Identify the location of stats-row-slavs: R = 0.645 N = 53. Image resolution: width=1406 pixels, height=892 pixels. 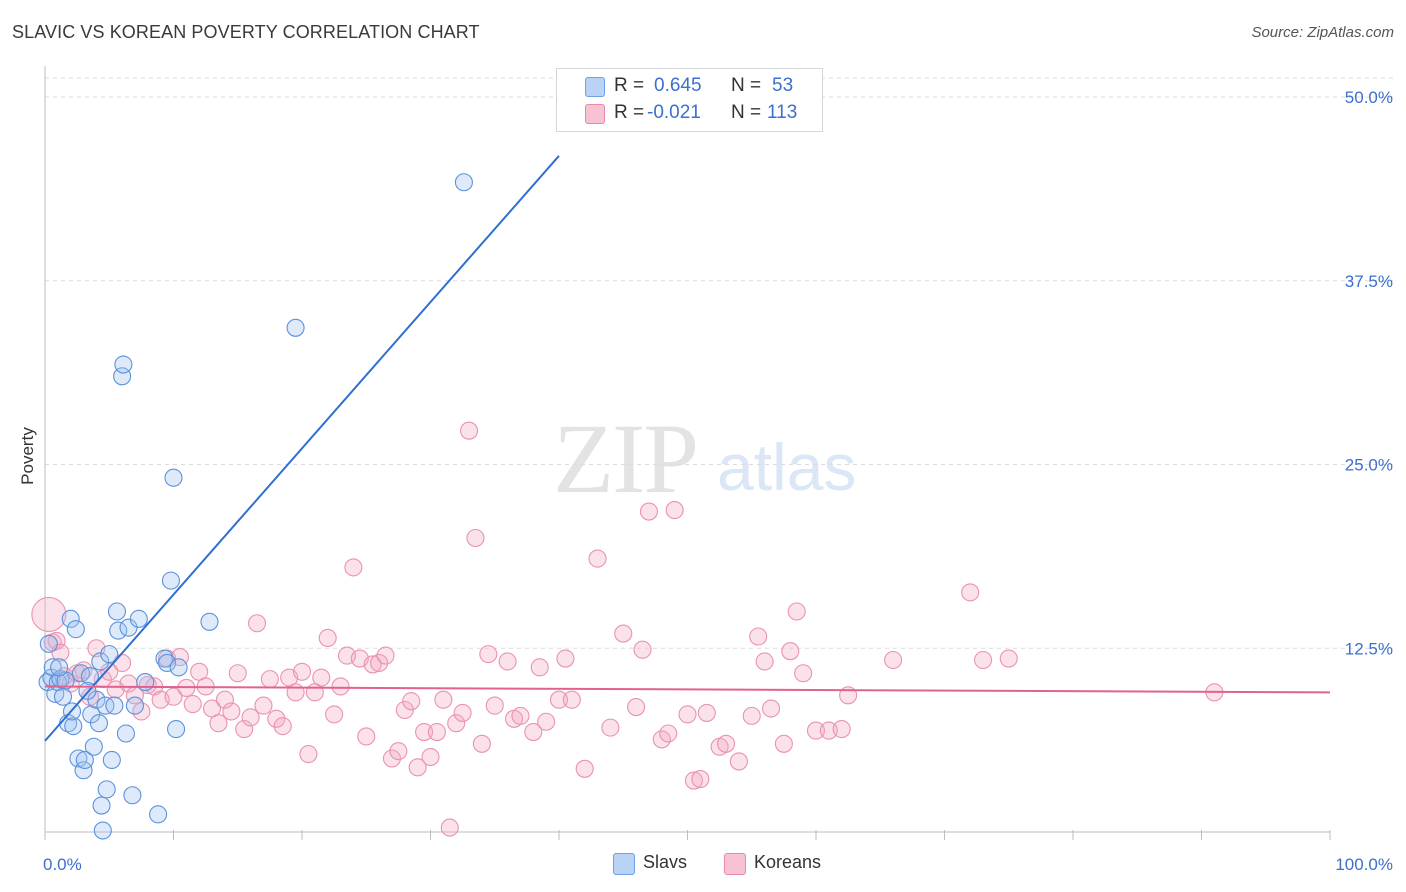
(689, 86).